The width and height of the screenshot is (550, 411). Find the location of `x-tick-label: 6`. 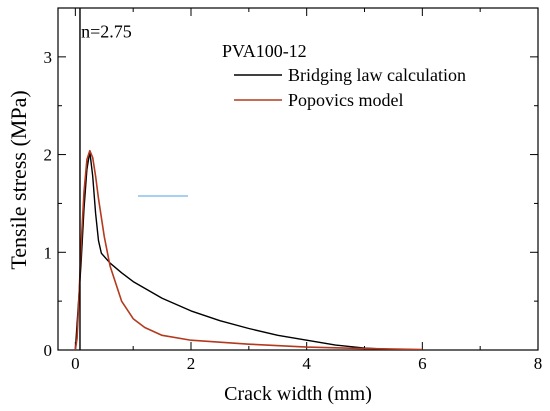

x-tick-label: 6 is located at coordinates (422, 363).